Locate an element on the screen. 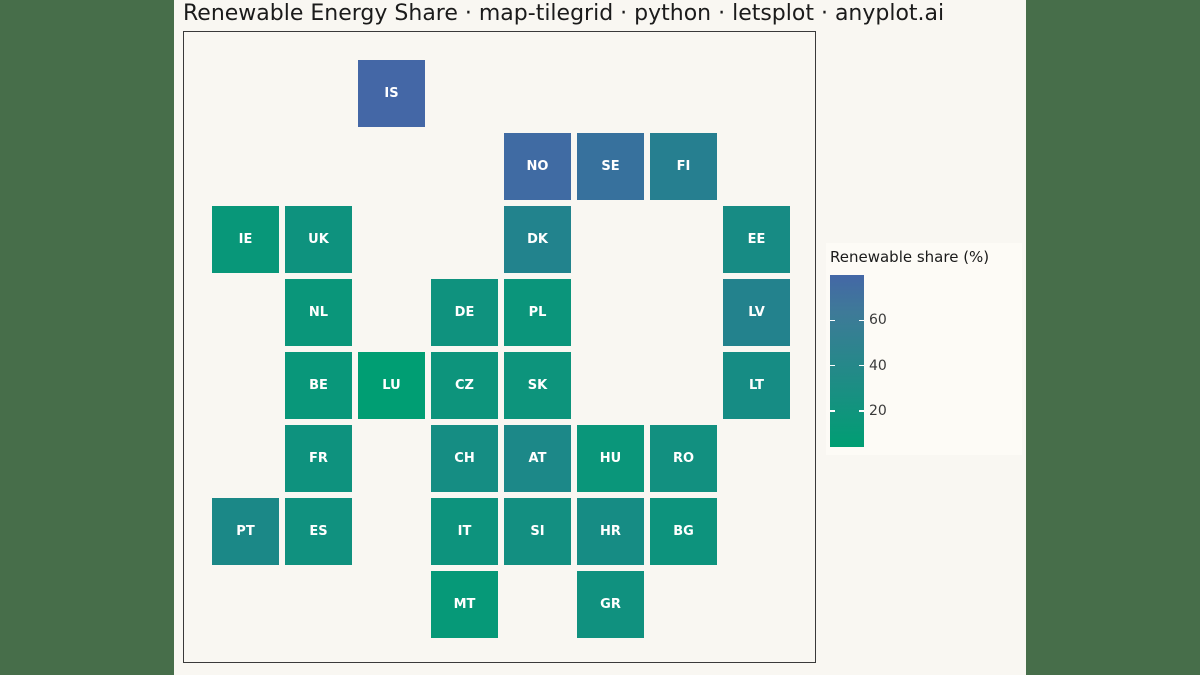 This screenshot has width=1200, height=675. tile-ee: EE is located at coordinates (756, 239).